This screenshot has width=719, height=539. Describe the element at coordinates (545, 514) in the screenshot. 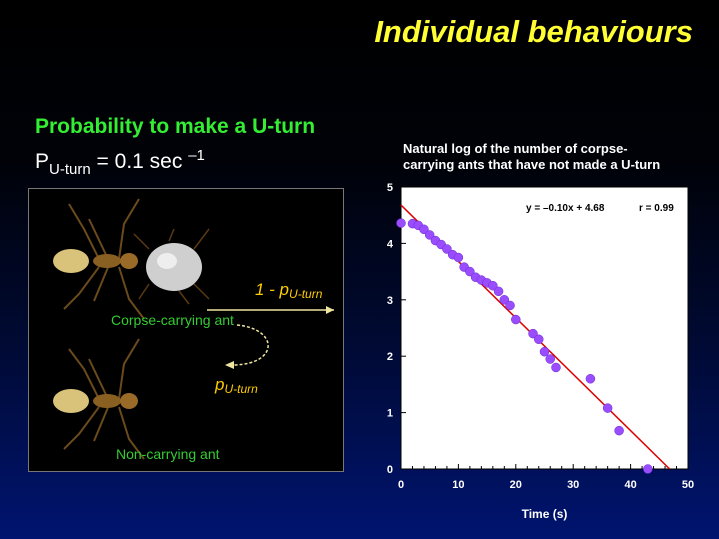

I see `x-axis-label: Time (s)` at that location.